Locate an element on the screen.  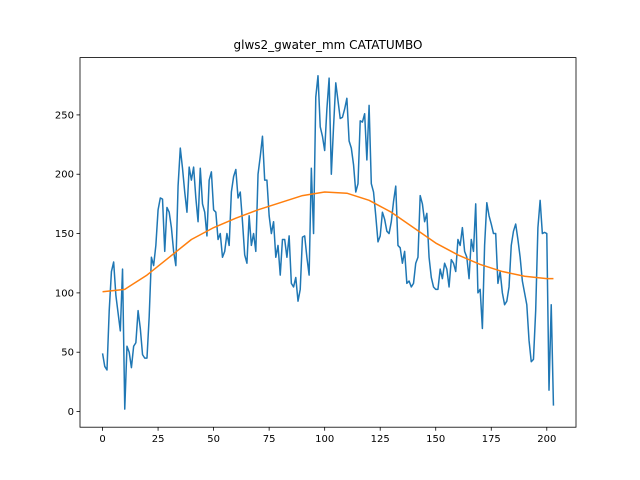
x-tick-label: 100 is located at coordinates (324, 439).